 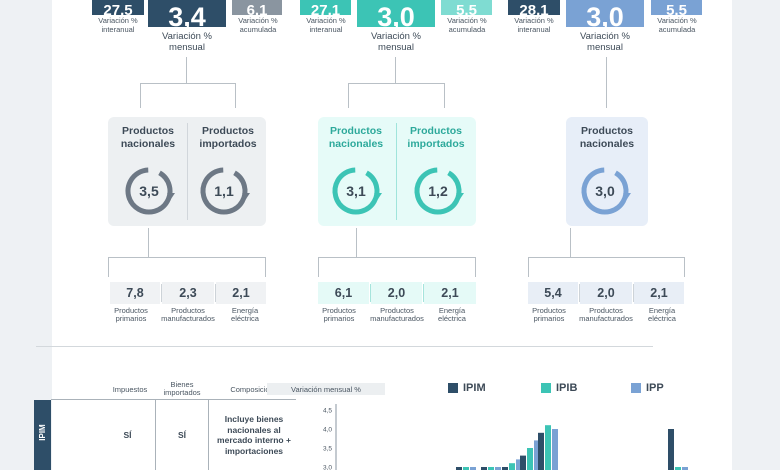 I want to click on ipim-primarios-label: Productos primarios, so click(x=131, y=314).